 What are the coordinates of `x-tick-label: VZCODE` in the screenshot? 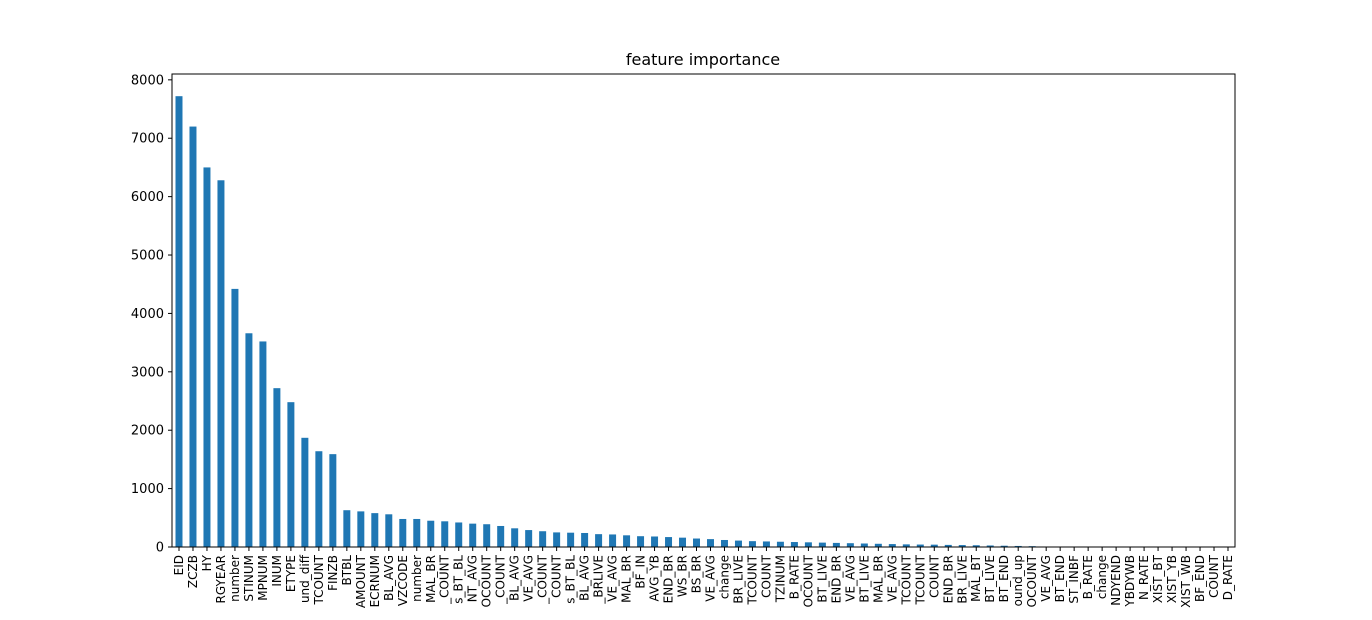 It's located at (403, 580).